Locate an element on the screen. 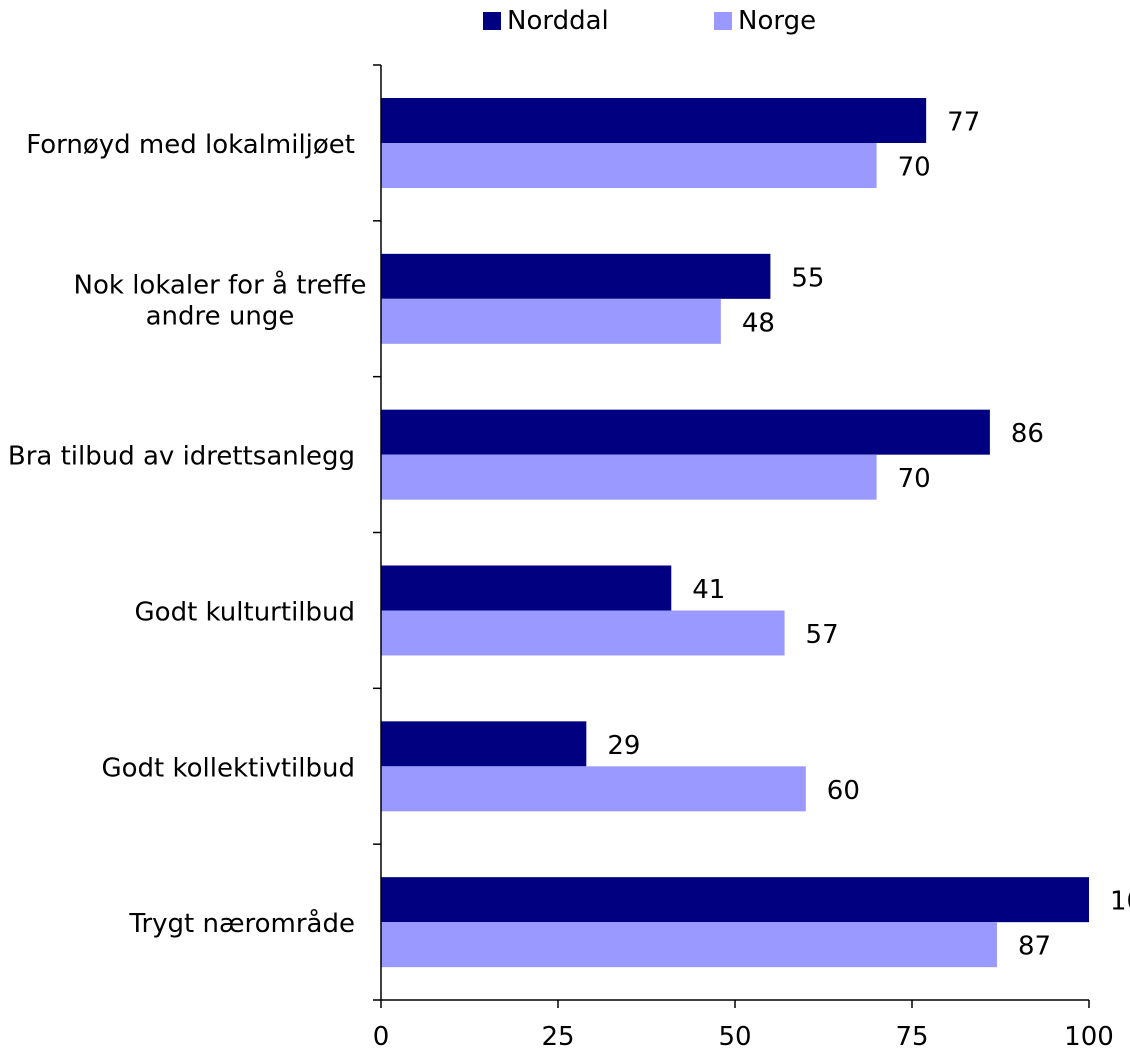  legend-item-norddal: Norddal is located at coordinates (546, 21).